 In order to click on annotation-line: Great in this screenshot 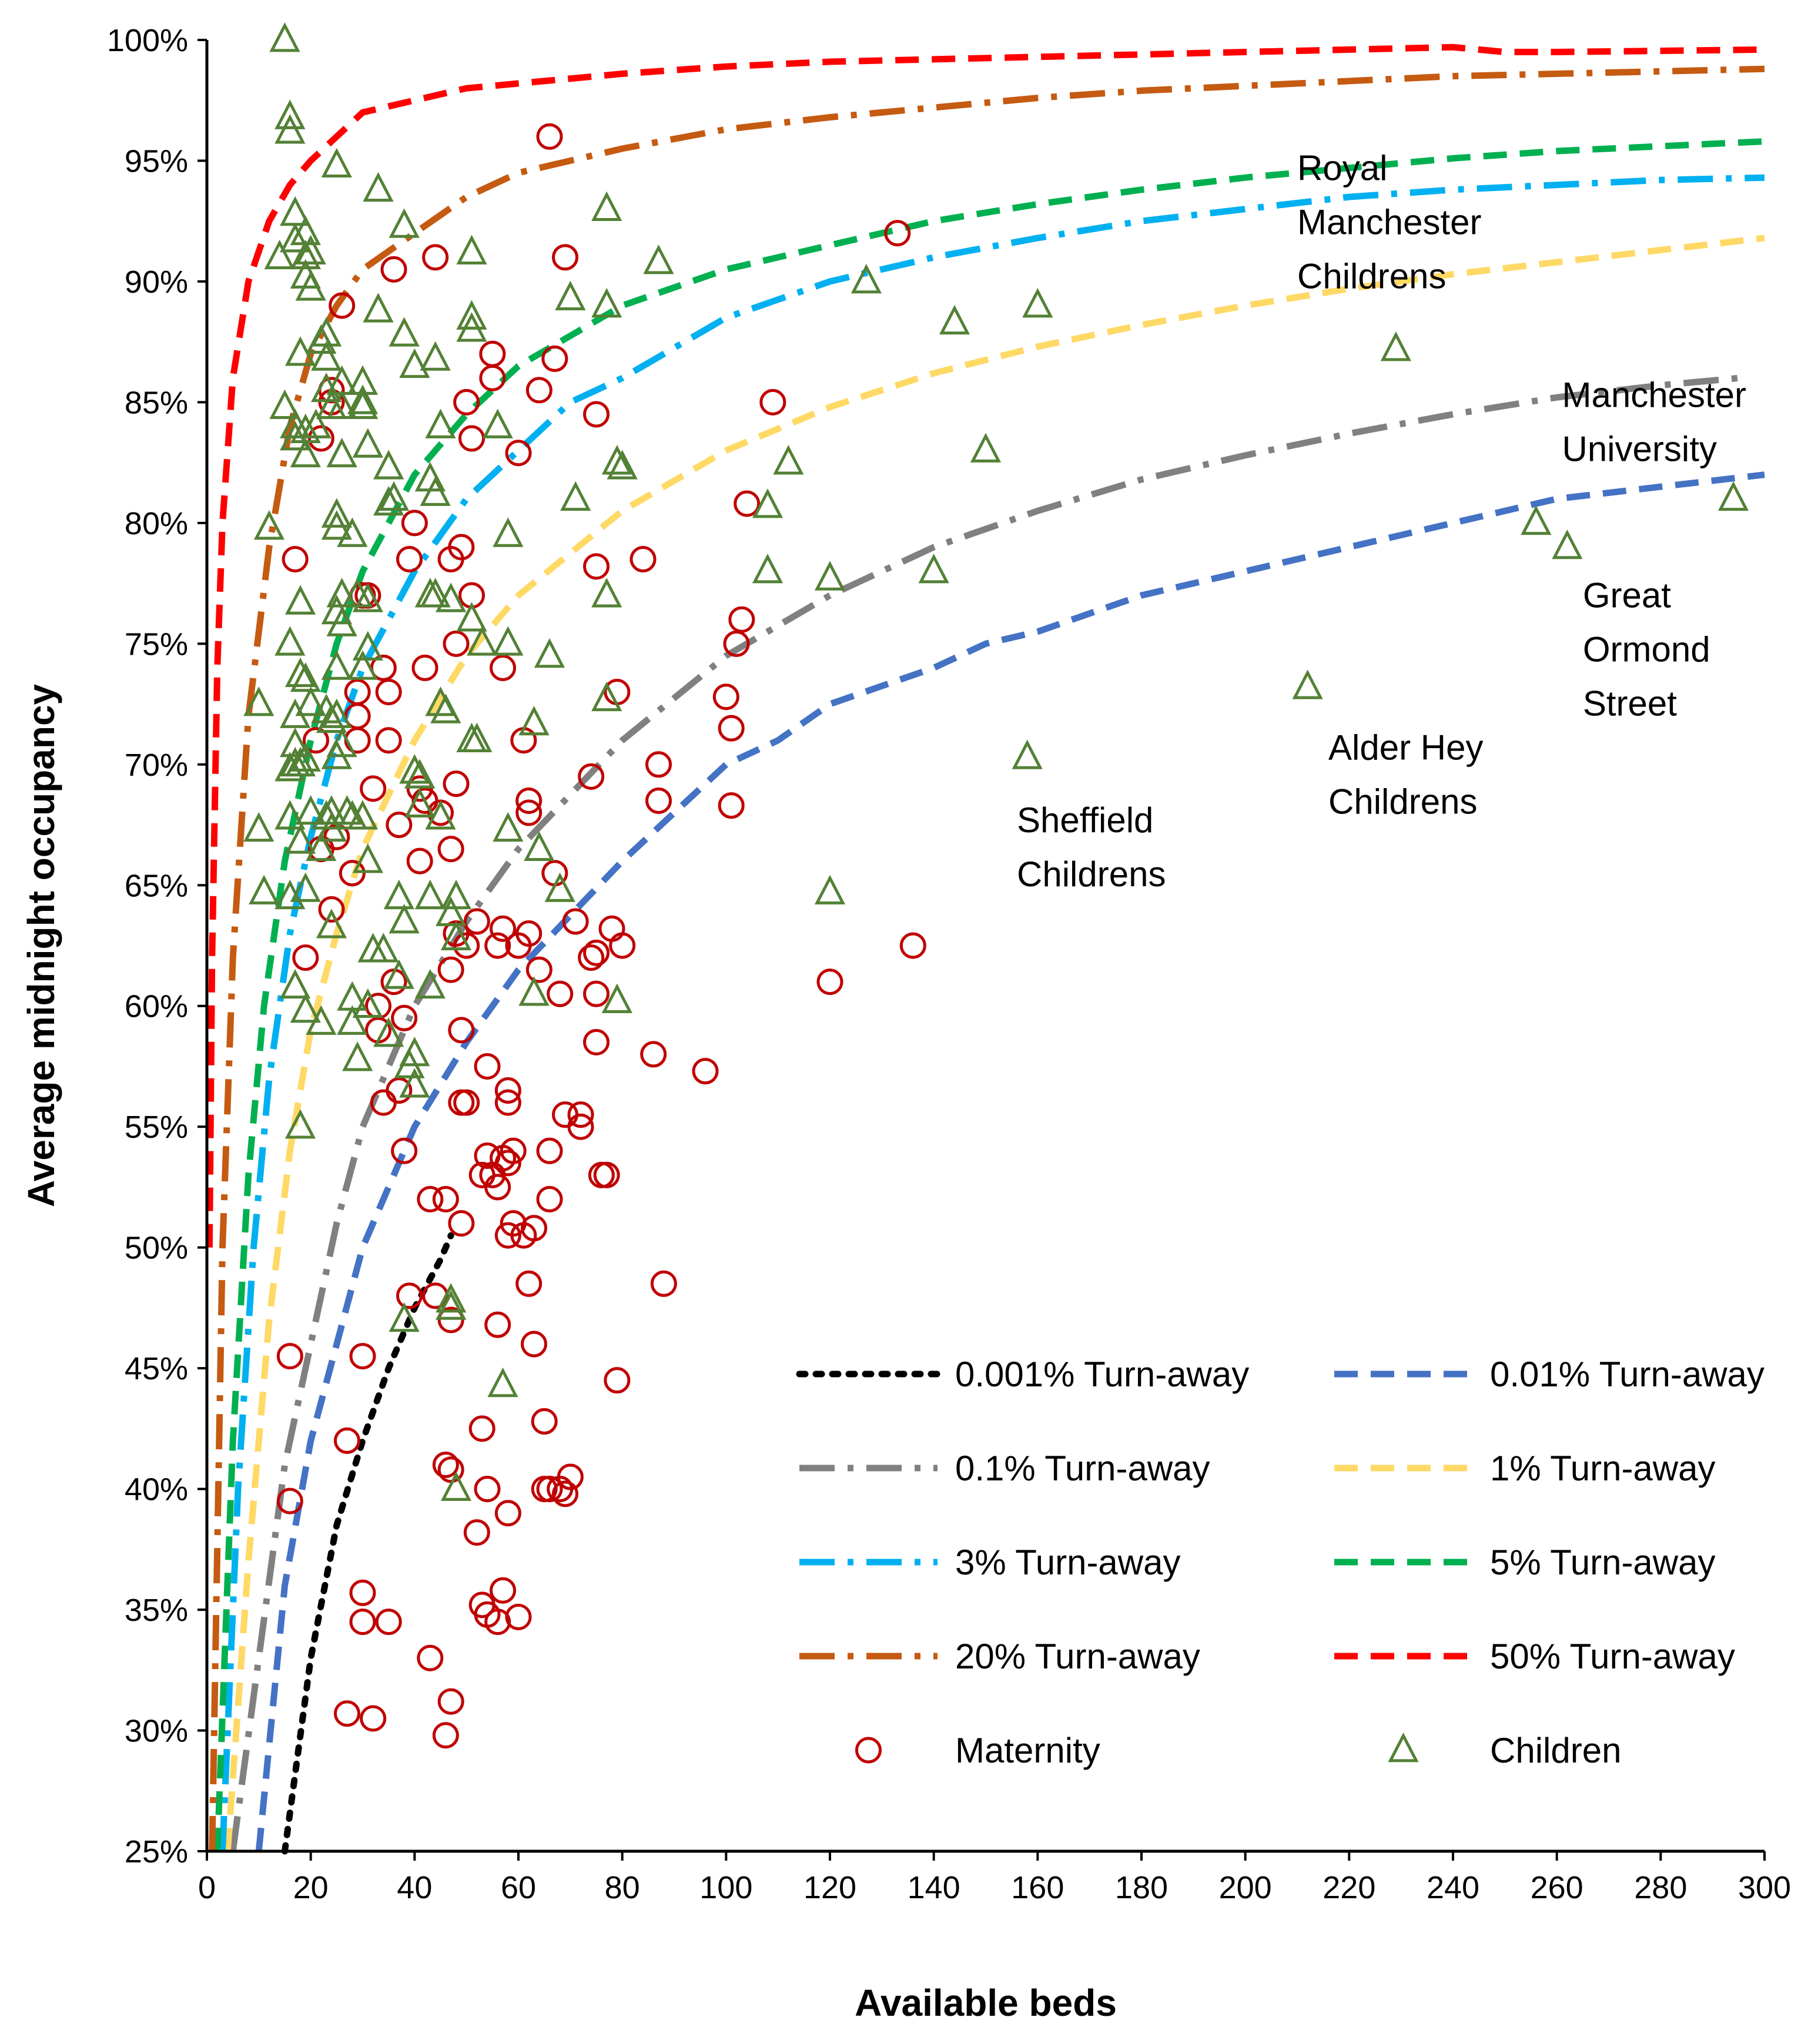, I will do `click(1627, 595)`.